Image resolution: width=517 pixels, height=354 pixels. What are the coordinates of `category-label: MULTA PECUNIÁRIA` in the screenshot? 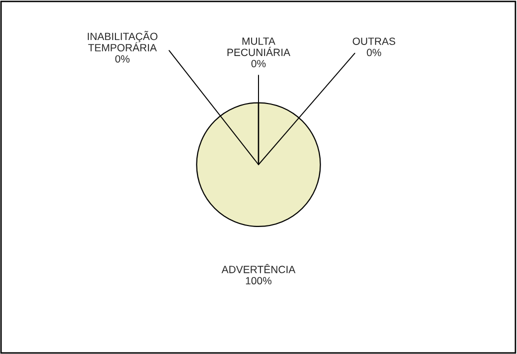 It's located at (259, 47).